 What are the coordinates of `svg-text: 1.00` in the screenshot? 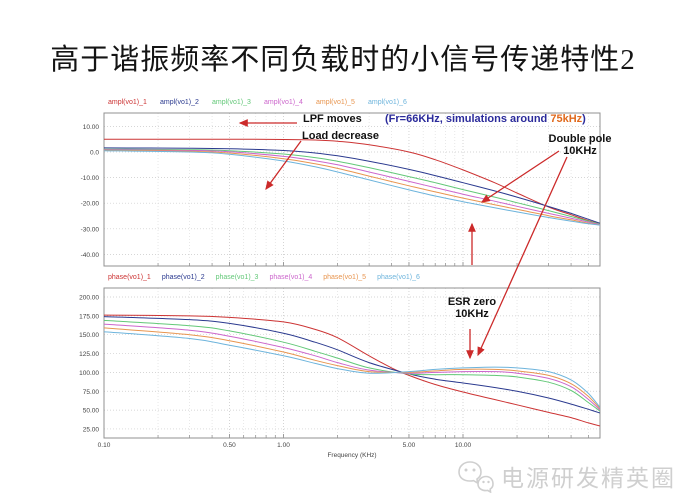 It's located at (283, 445).